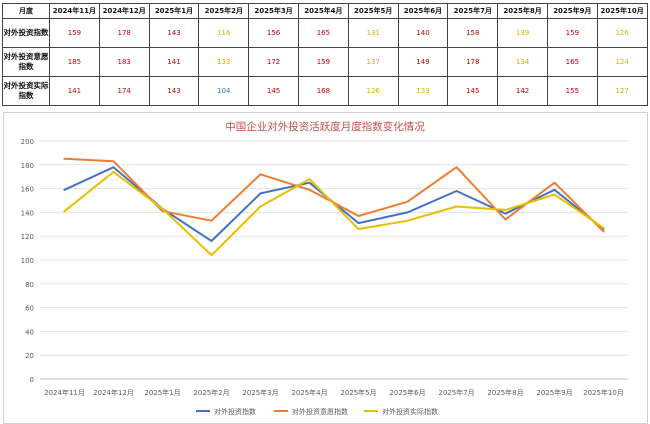  Describe the element at coordinates (473, 11) in the screenshot. I see `table-month-header: 2025年7月` at that location.